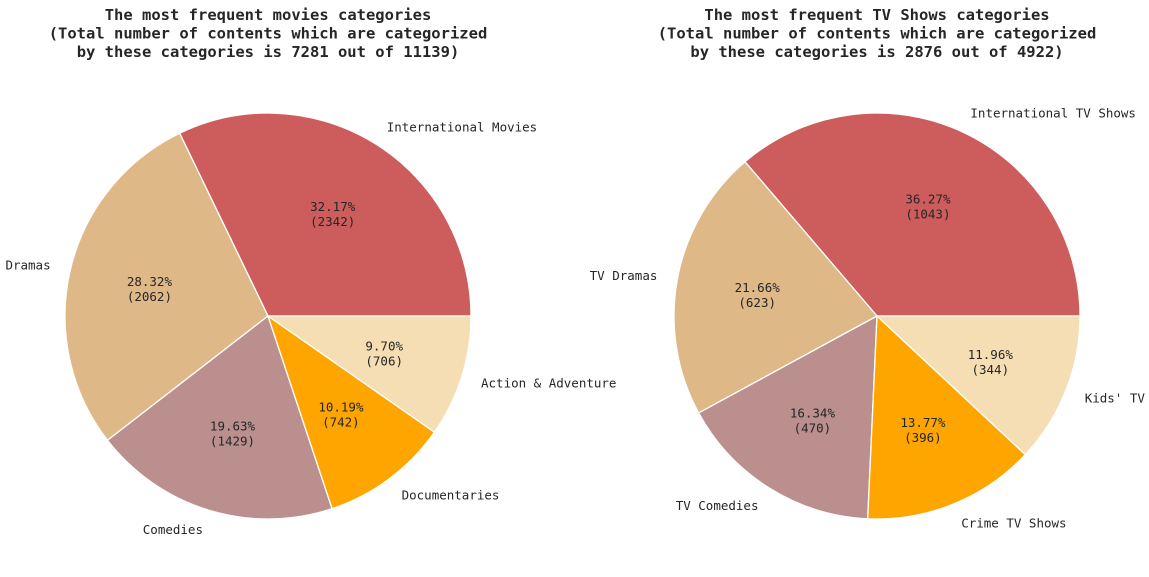 This screenshot has width=1149, height=577. What do you see at coordinates (990, 369) in the screenshot?
I see `slice-count-label: (344)` at bounding box center [990, 369].